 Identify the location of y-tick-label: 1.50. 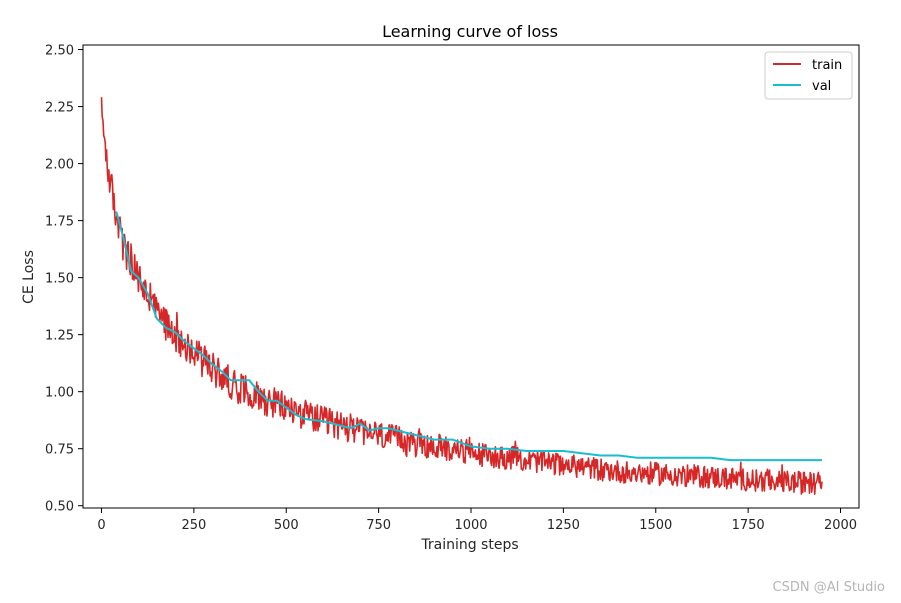
(59, 279).